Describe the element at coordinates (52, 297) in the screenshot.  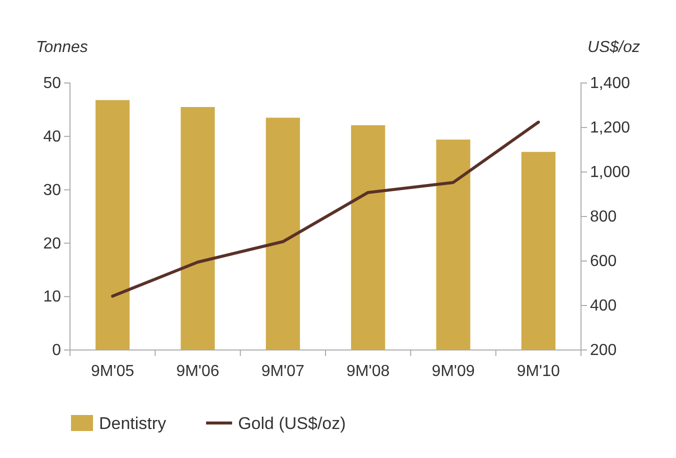
I see `y-tick-label: 10` at that location.